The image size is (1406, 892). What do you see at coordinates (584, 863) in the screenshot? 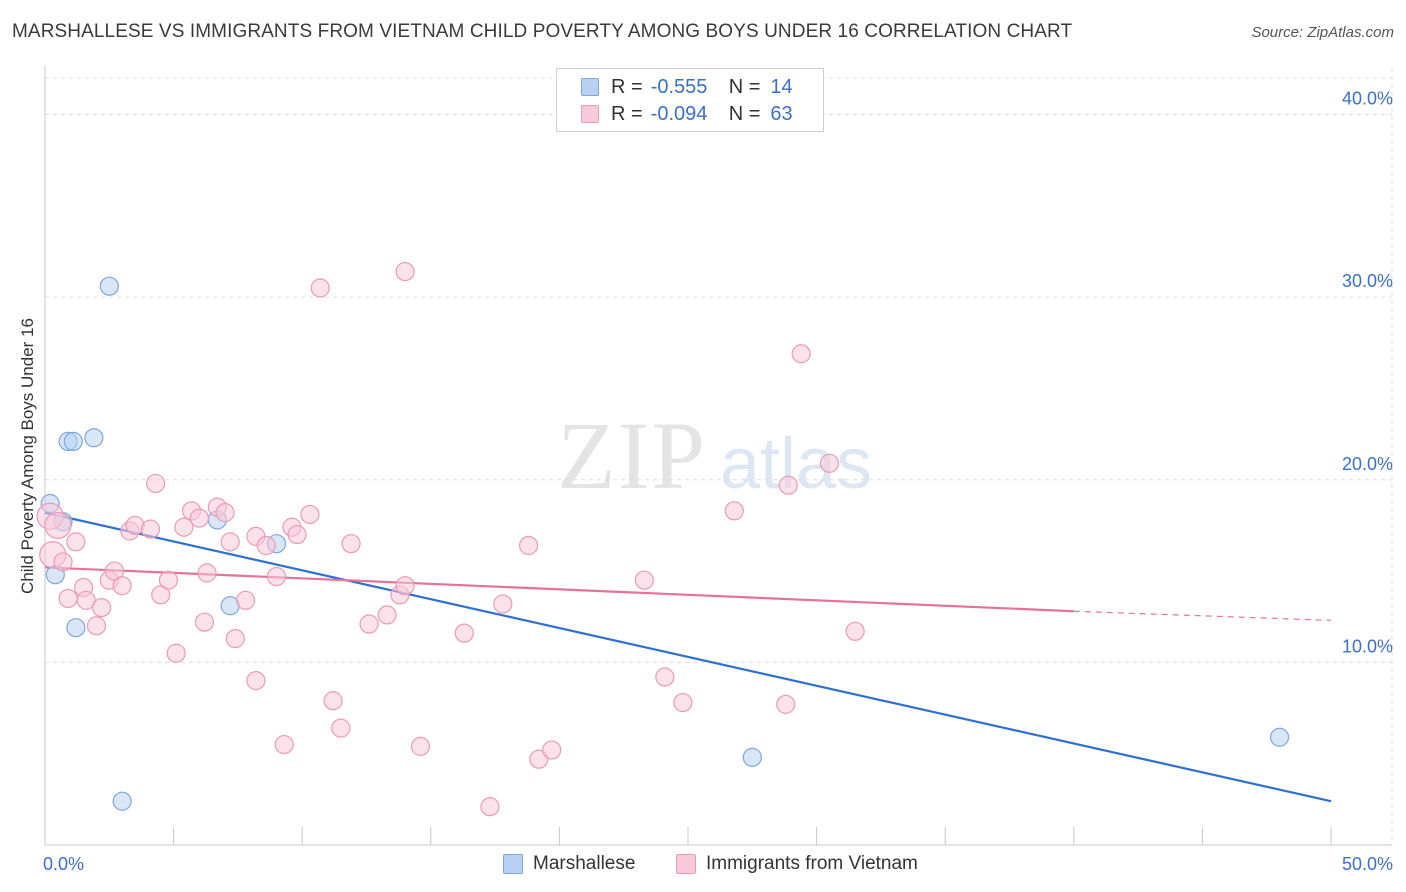
I see `legend-label: Marshallese` at bounding box center [584, 863].